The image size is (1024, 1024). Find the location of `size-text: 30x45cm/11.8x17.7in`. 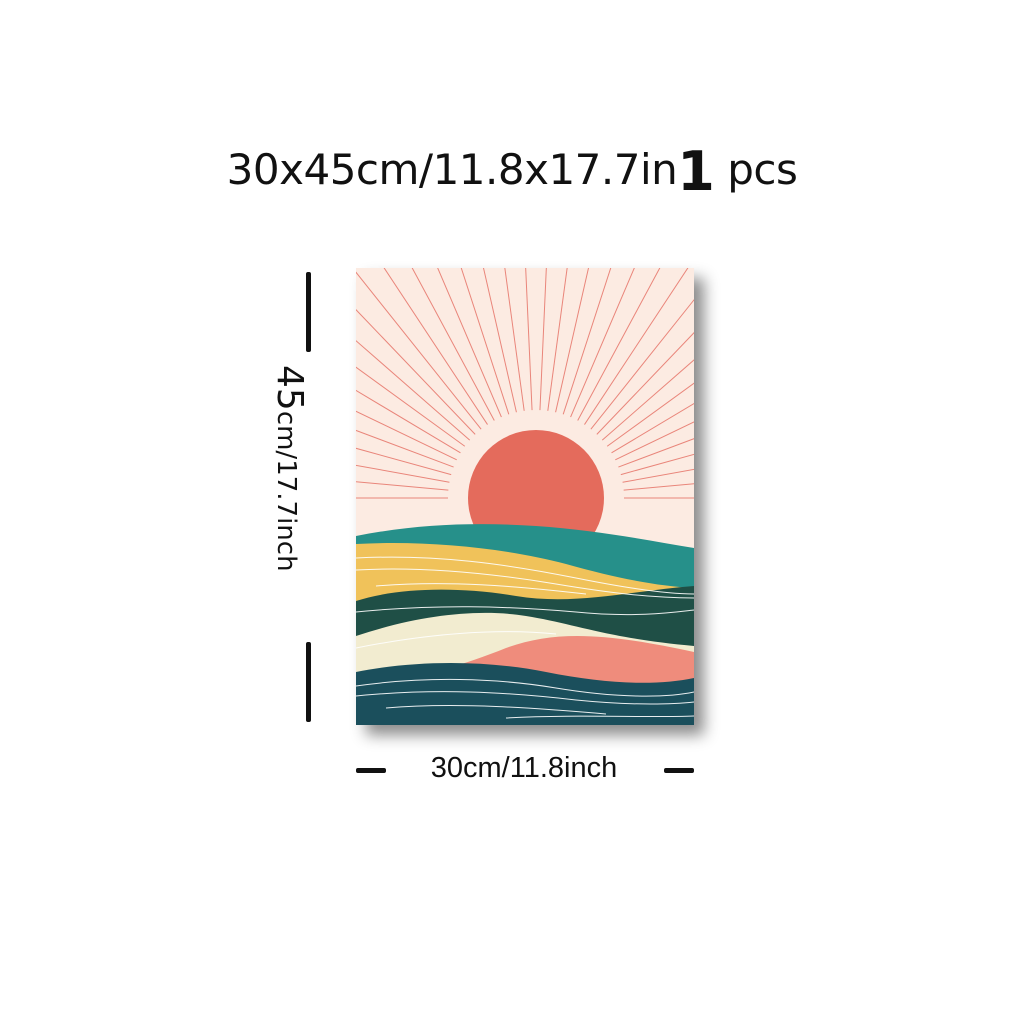

size-text: 30x45cm/11.8x17.7in is located at coordinates (452, 169).